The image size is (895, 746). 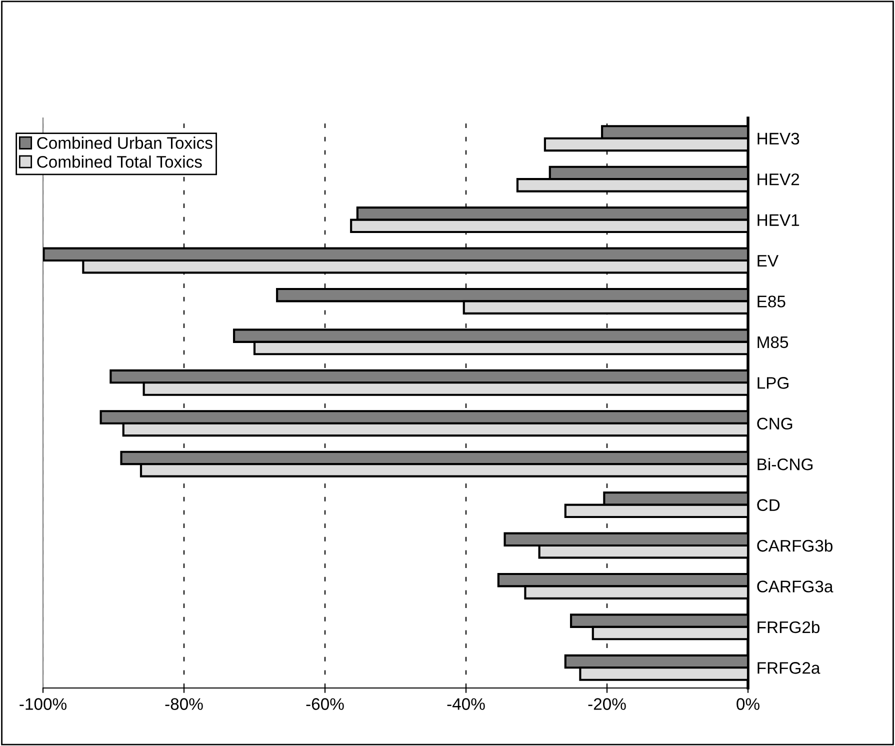 What do you see at coordinates (789, 627) in the screenshot?
I see `y-tick-label: FRFG2b` at bounding box center [789, 627].